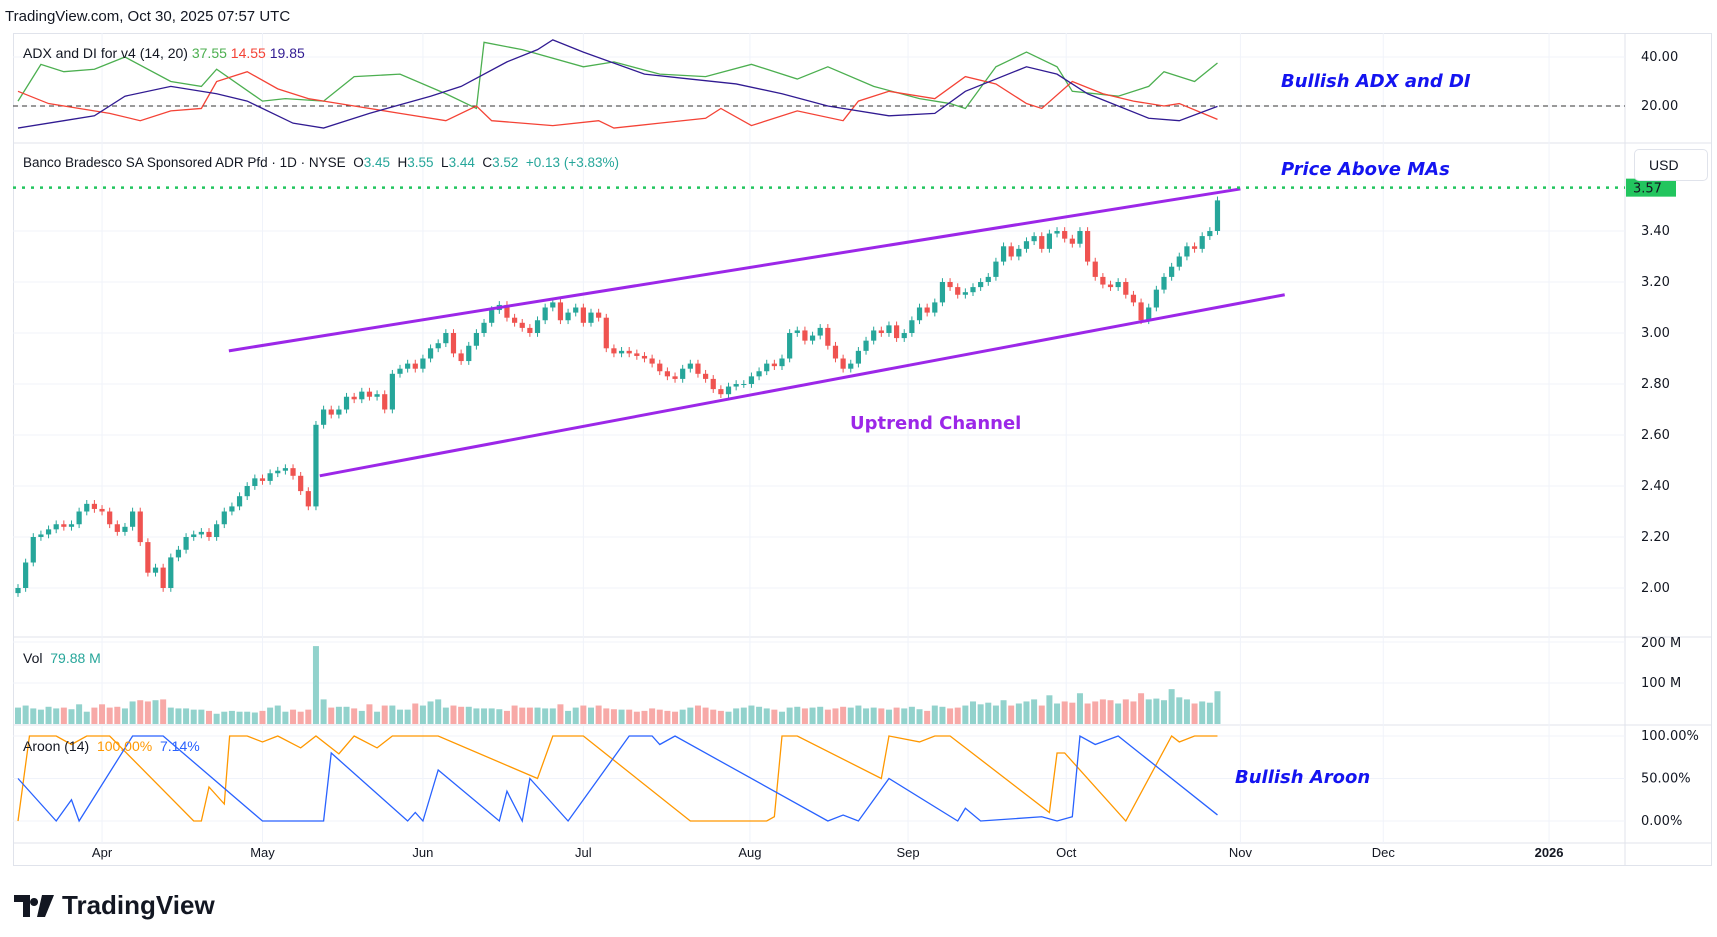 The image size is (1717, 937). I want to click on aroon-tick-label: 0.00%, so click(1661, 821).